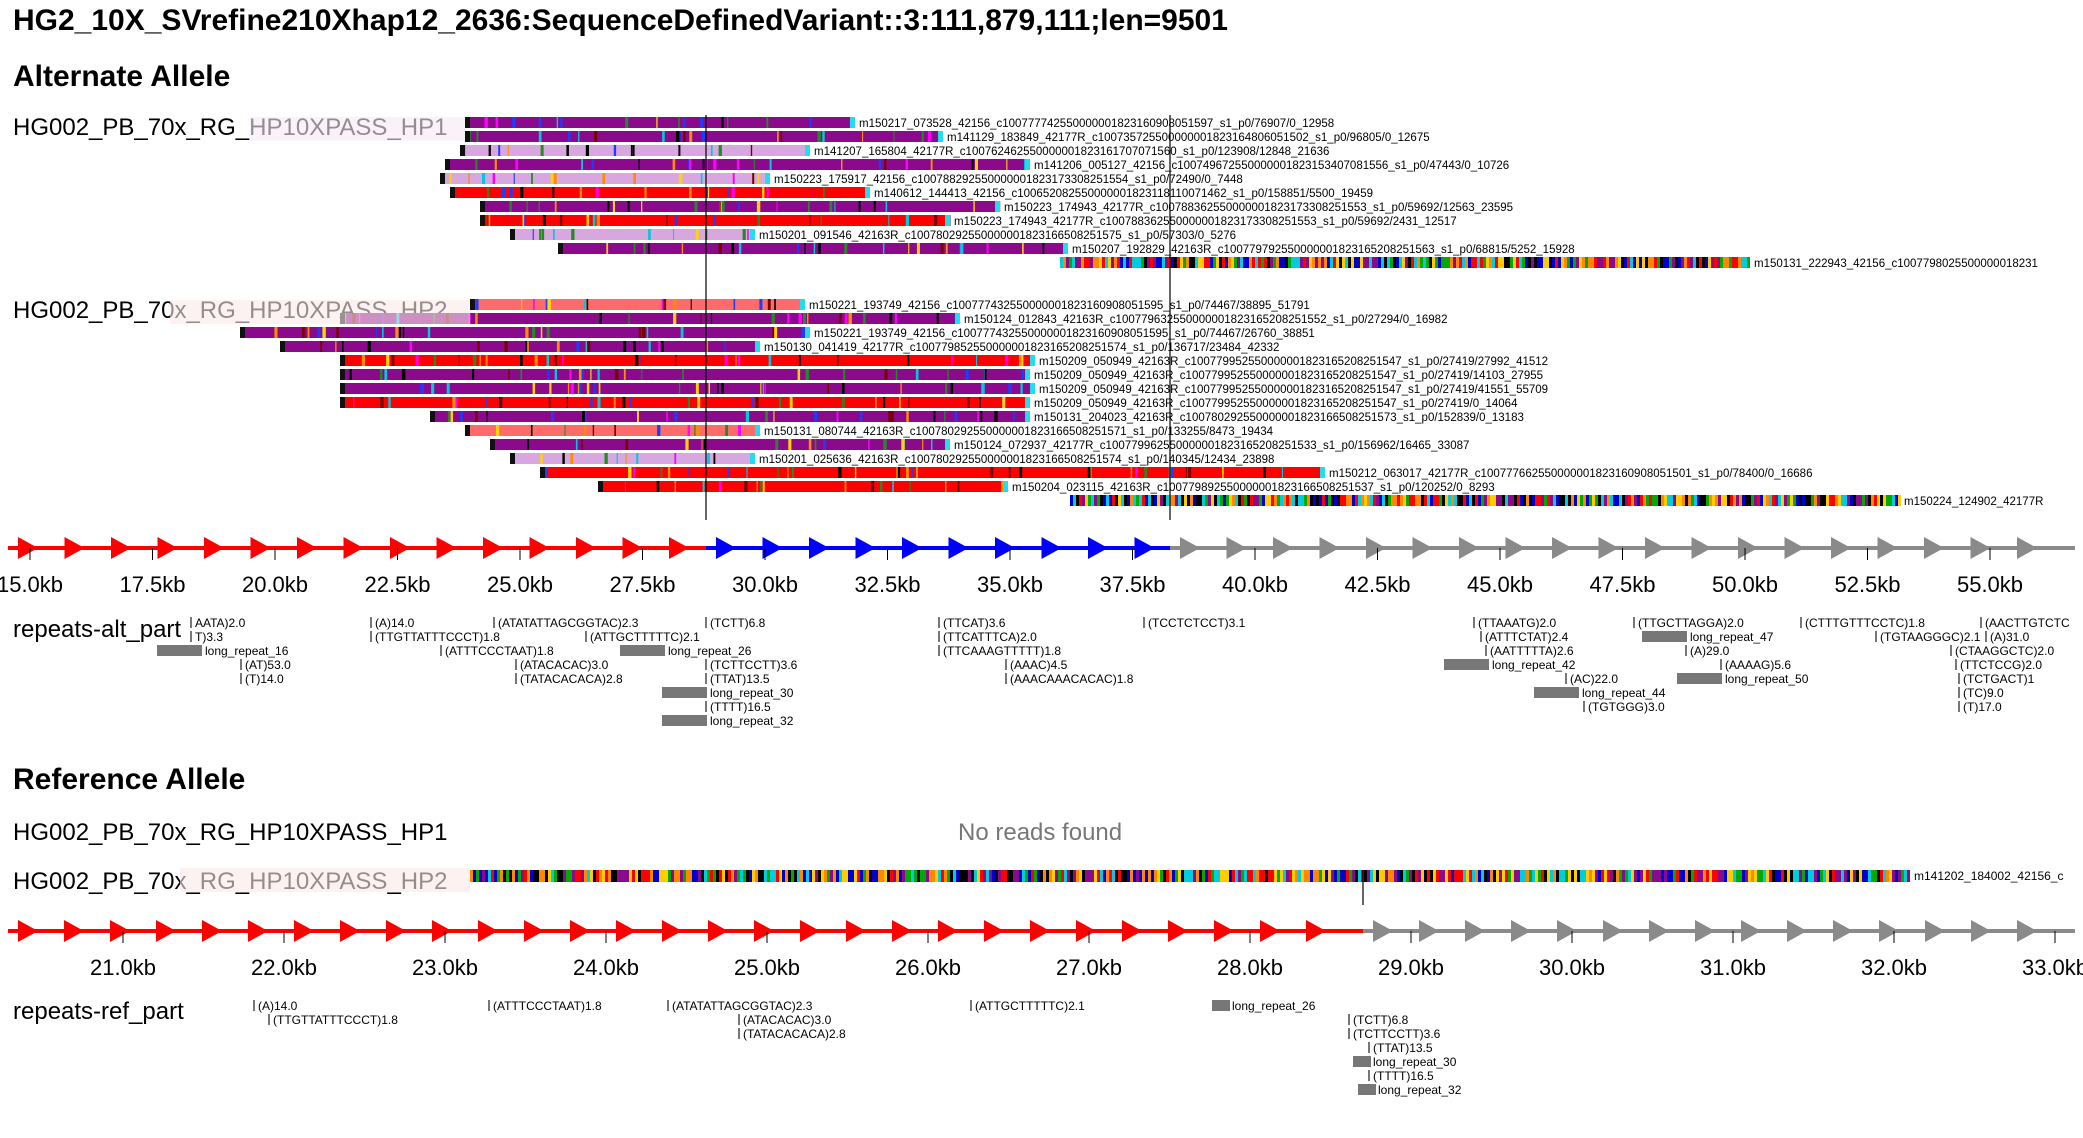 Image resolution: width=2083 pixels, height=1138 pixels. Describe the element at coordinates (129, 779) in the screenshot. I see `ref-allele-header: Reference Allele` at that location.